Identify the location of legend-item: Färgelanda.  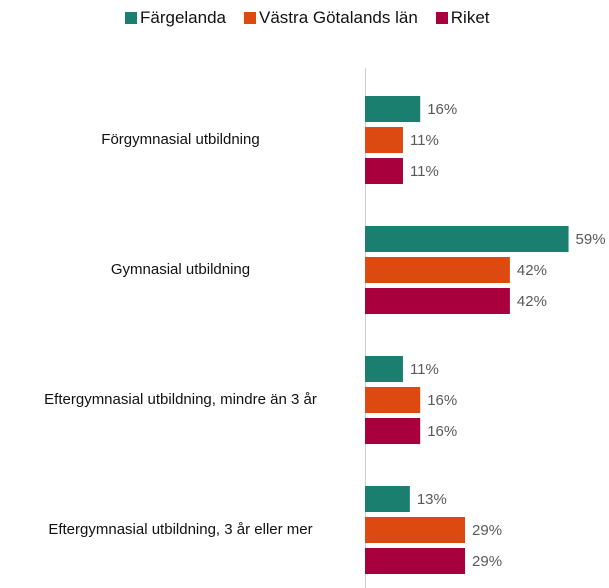
(175, 18).